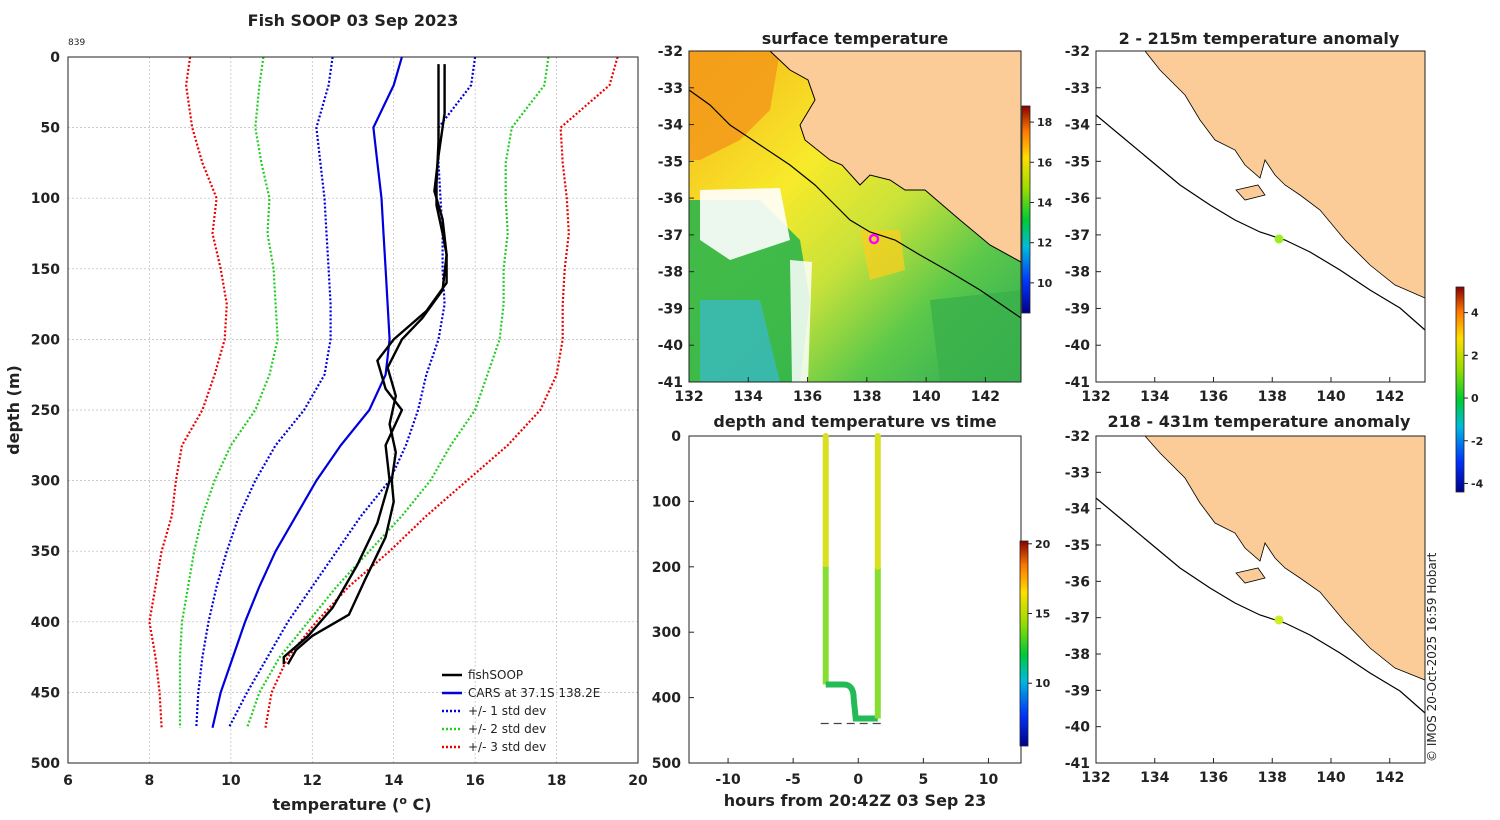  Describe the element at coordinates (1077, 199) in the screenshot. I see `anomaly-upper-ytick-label: -36` at that location.